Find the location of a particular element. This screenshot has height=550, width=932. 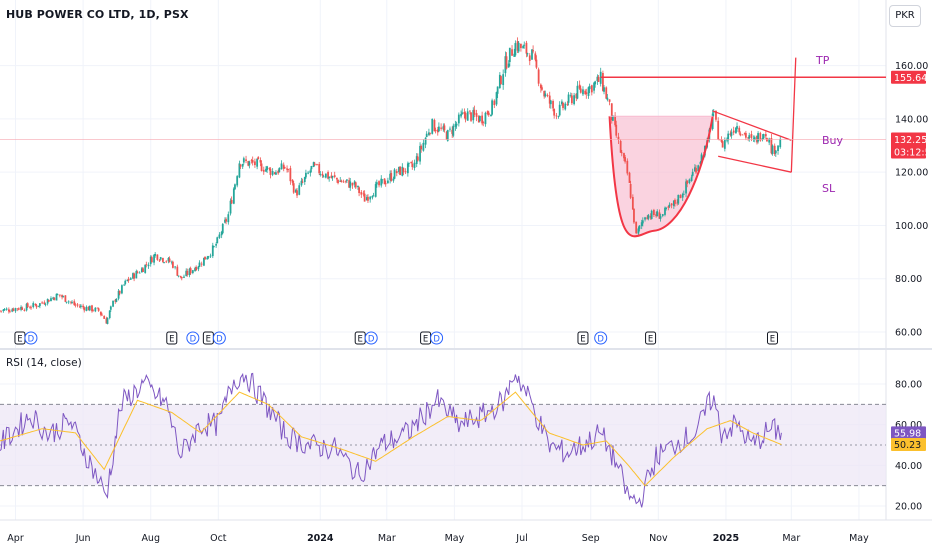

rsi-ma-line is located at coordinates (391, 439).